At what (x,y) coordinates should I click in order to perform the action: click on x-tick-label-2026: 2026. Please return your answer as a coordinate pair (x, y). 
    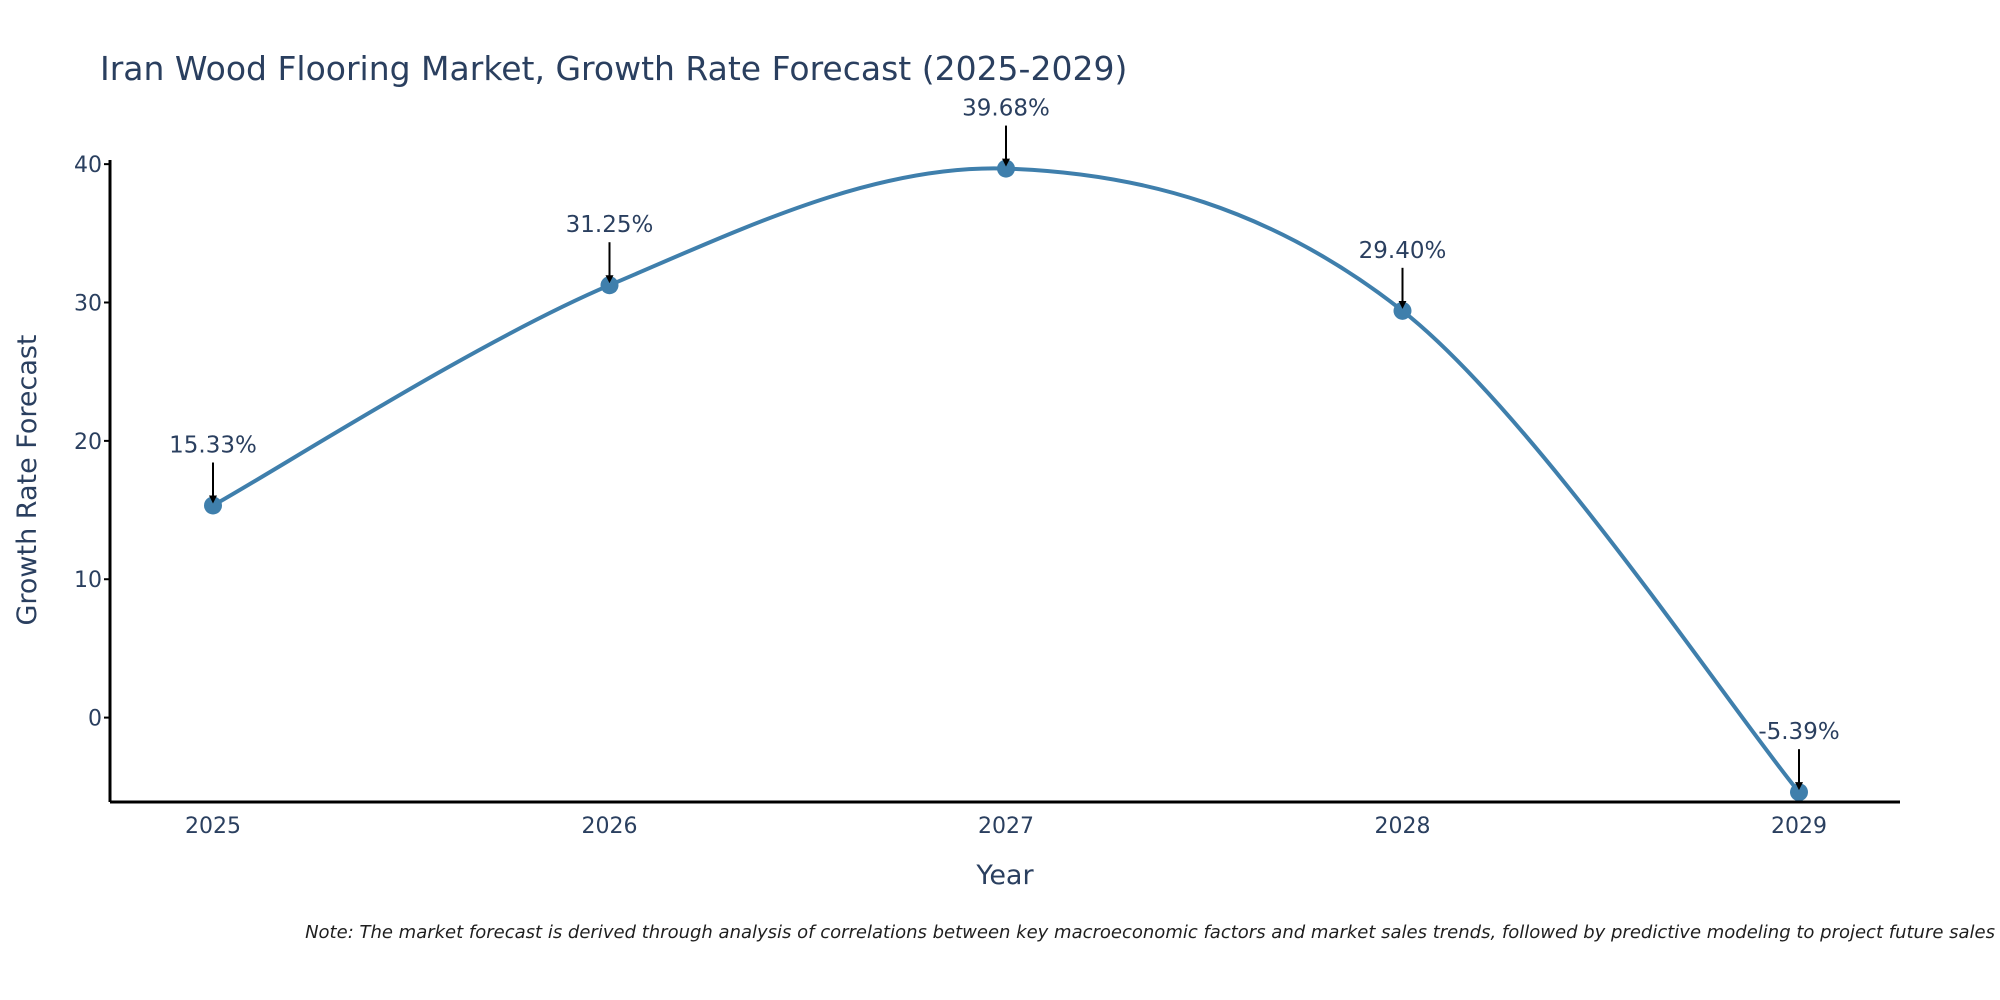
    Looking at the image, I should click on (610, 826).